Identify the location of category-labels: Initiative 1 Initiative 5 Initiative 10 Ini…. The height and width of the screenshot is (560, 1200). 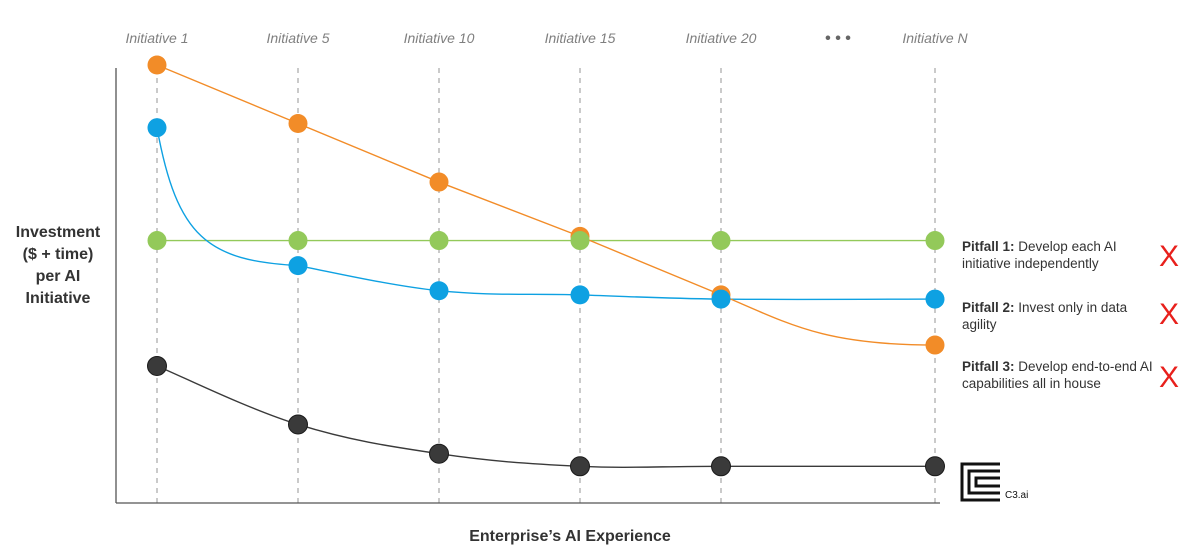
(546, 38).